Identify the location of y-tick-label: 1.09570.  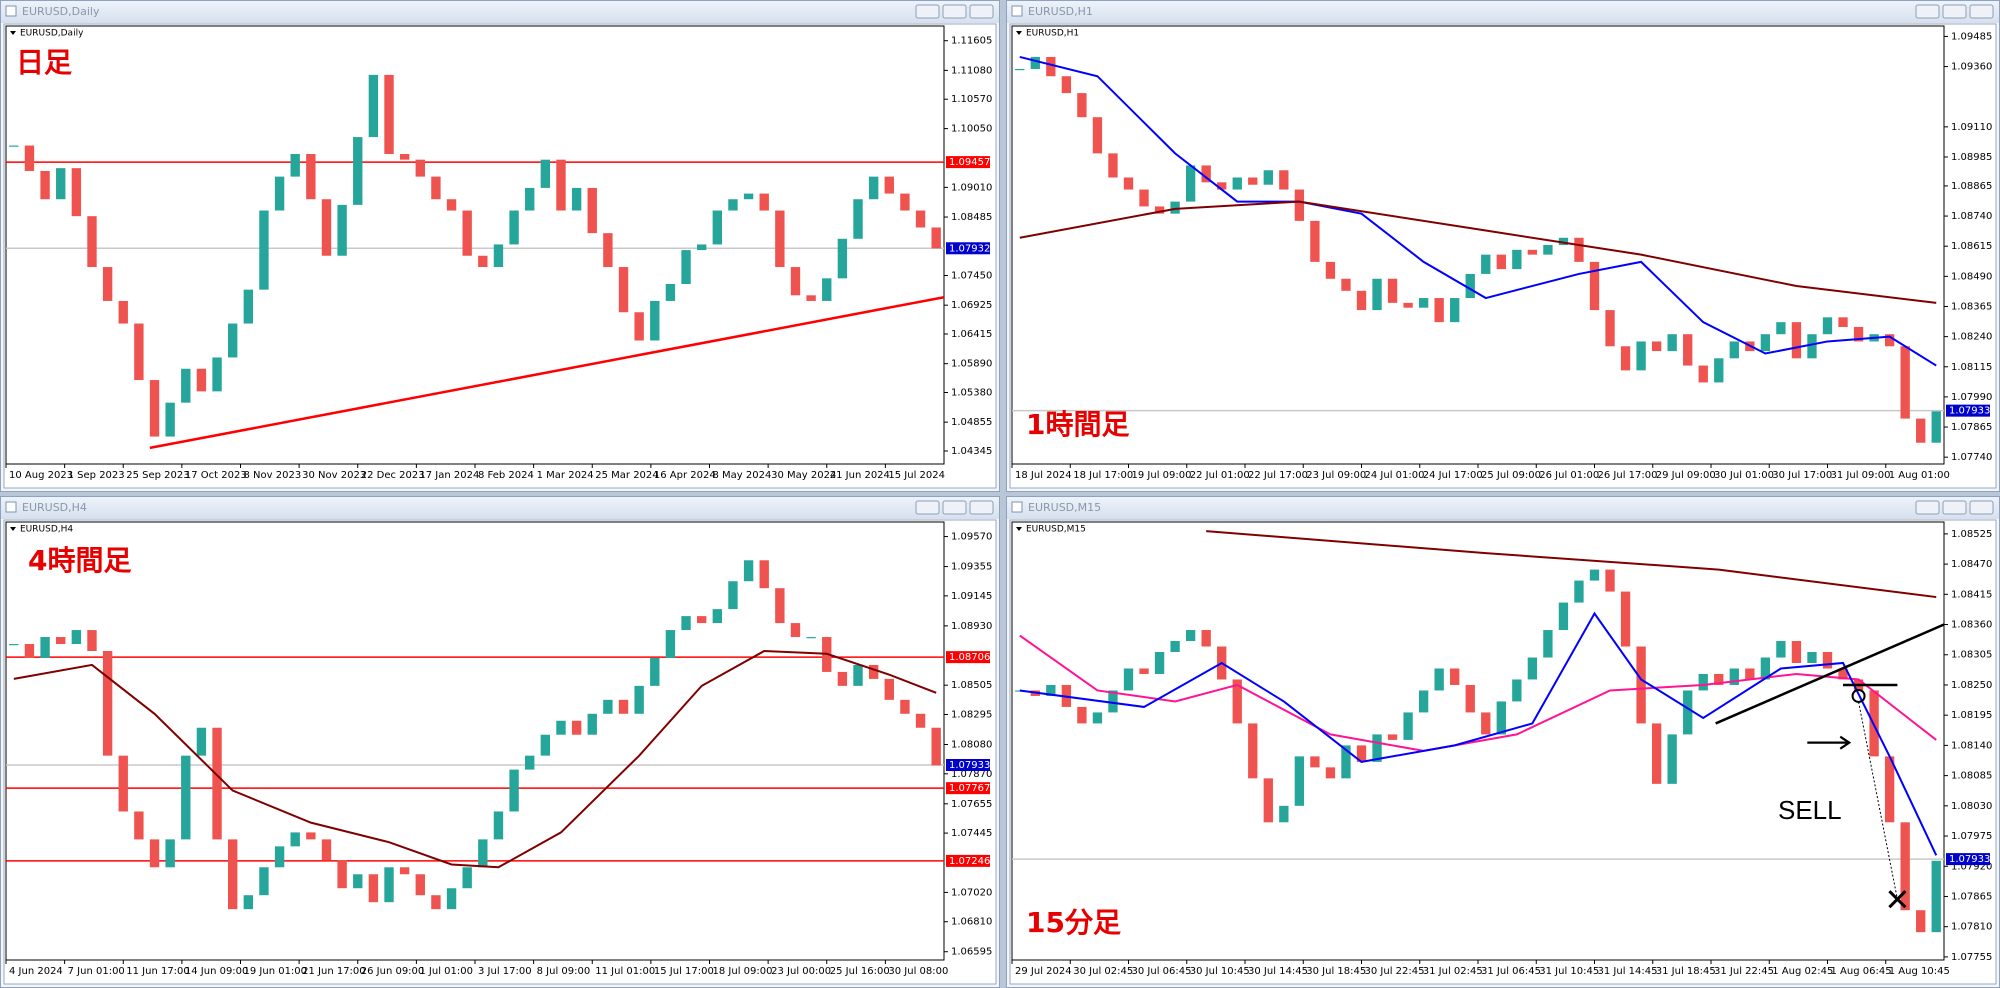
(971, 537).